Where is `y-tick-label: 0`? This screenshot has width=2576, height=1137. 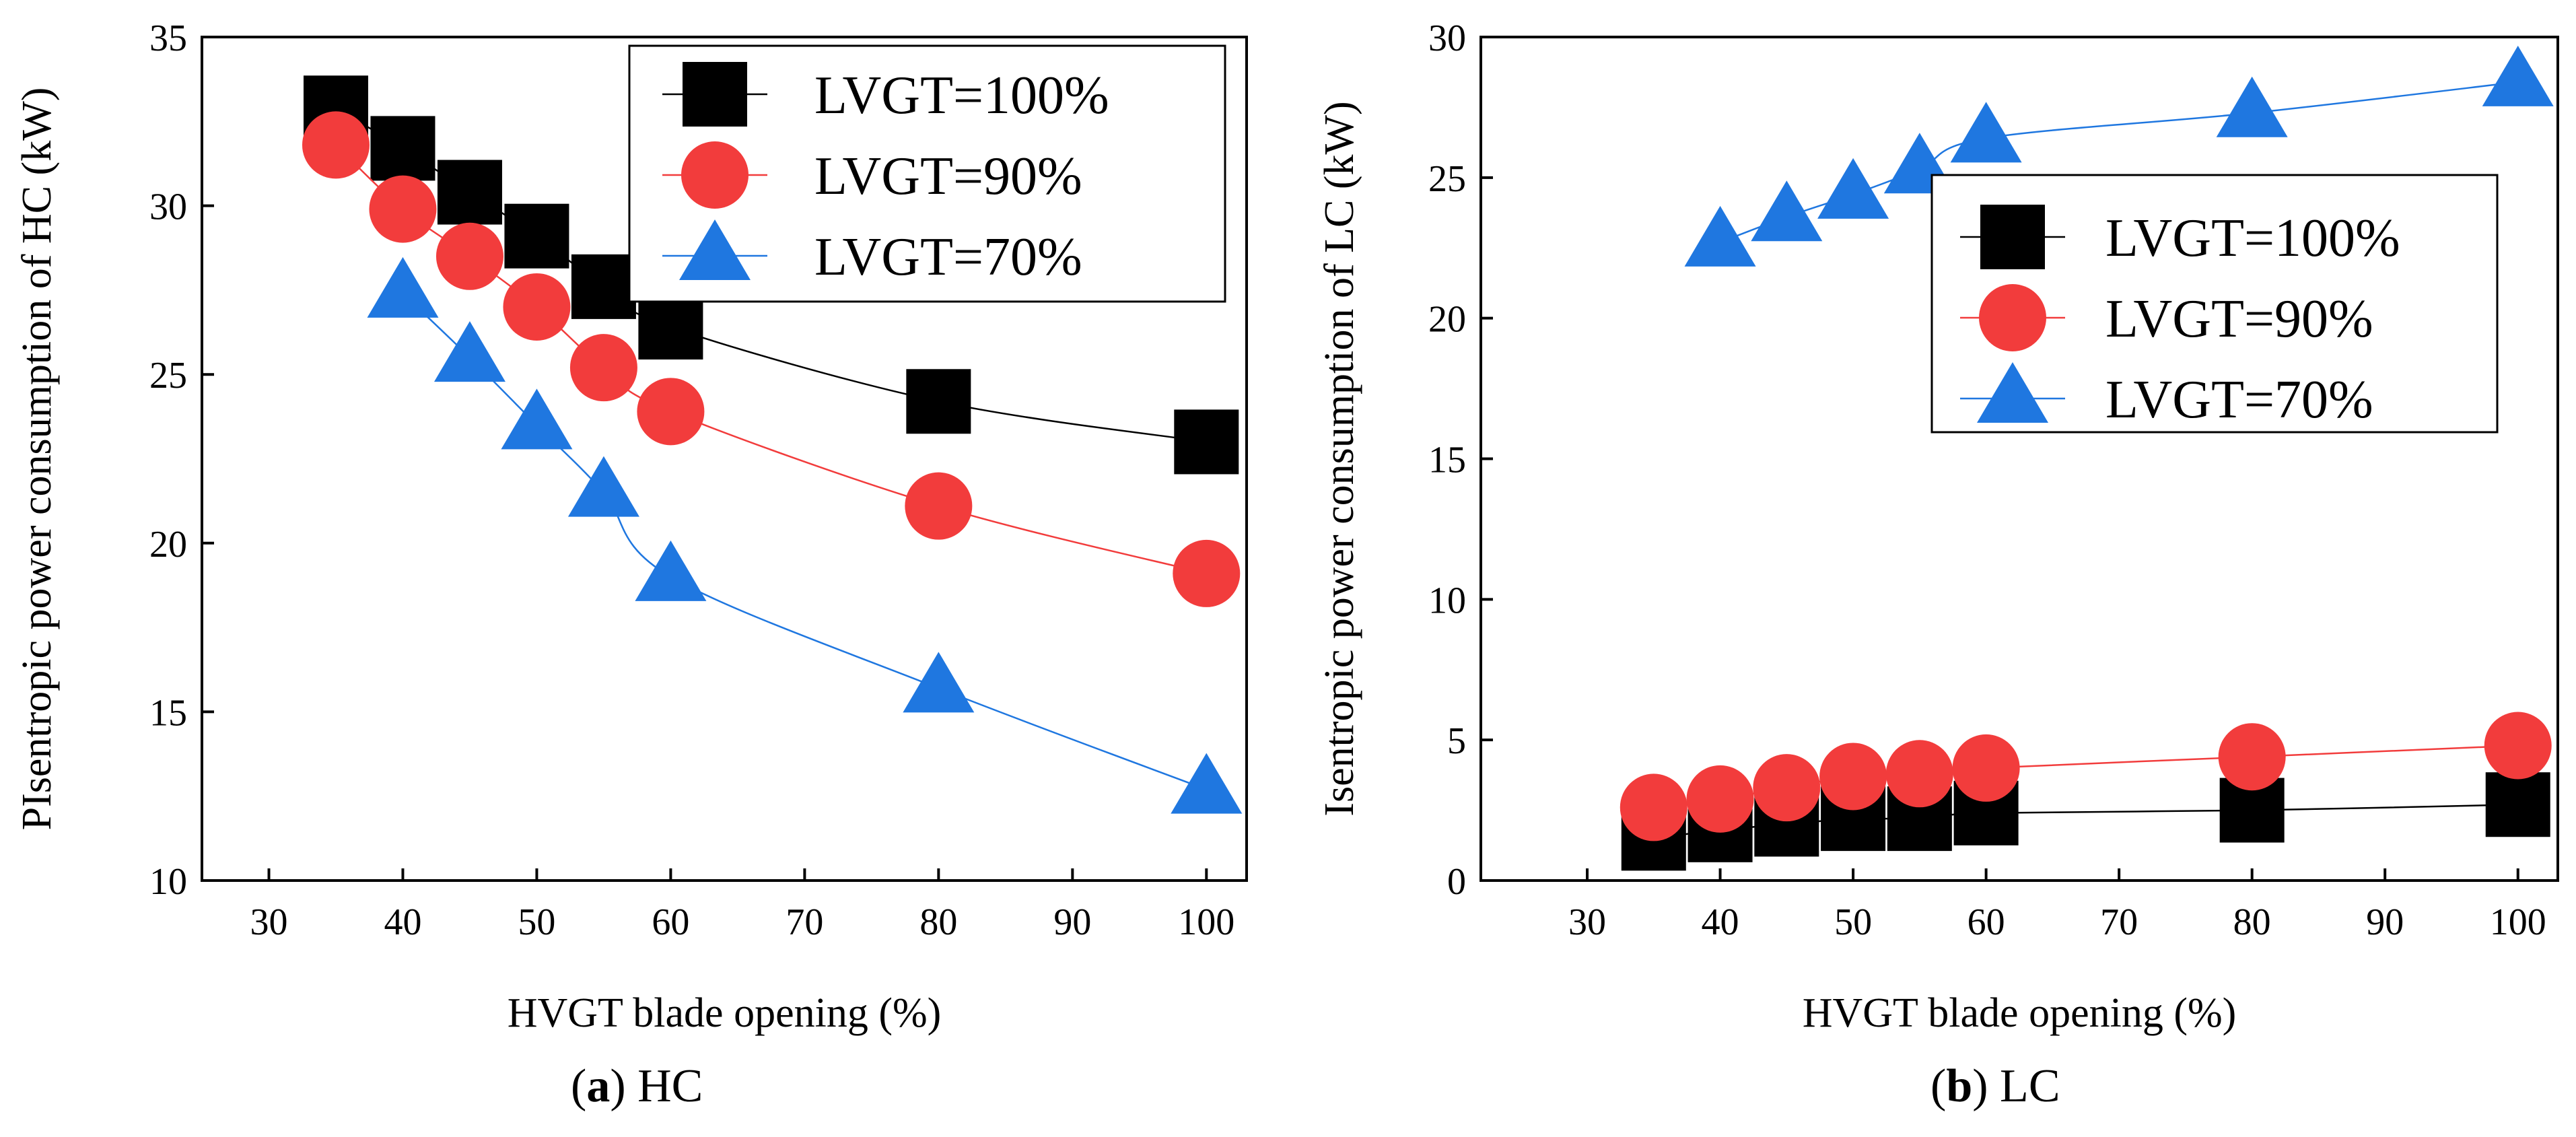 y-tick-label: 0 is located at coordinates (1456, 882).